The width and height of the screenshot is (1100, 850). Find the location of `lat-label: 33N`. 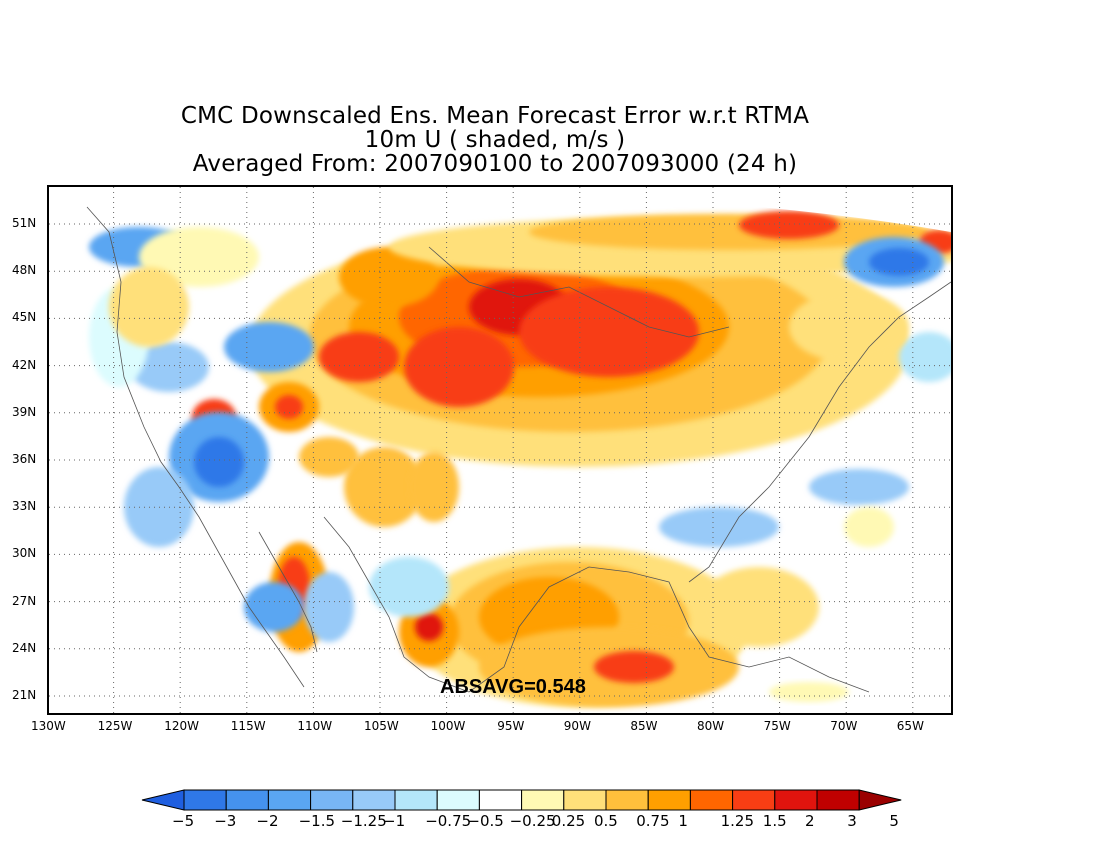

lat-label: 33N is located at coordinates (24, 506).